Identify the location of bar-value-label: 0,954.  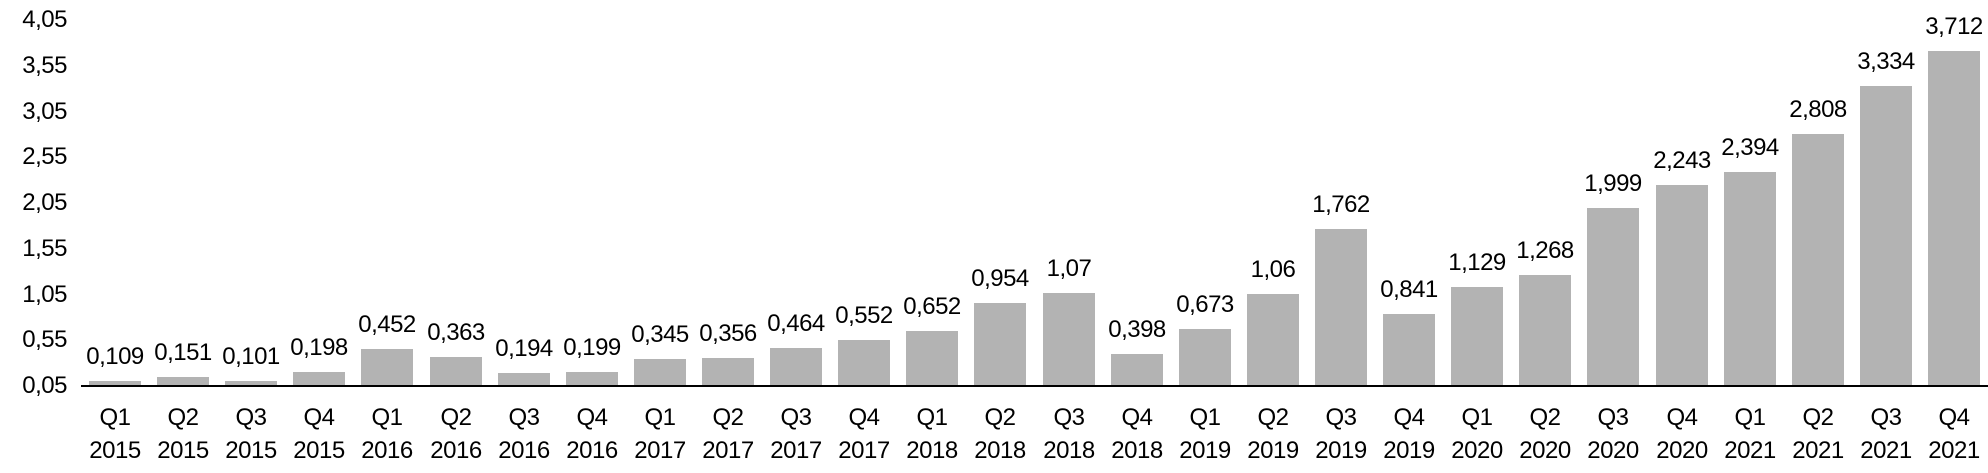
(1000, 278).